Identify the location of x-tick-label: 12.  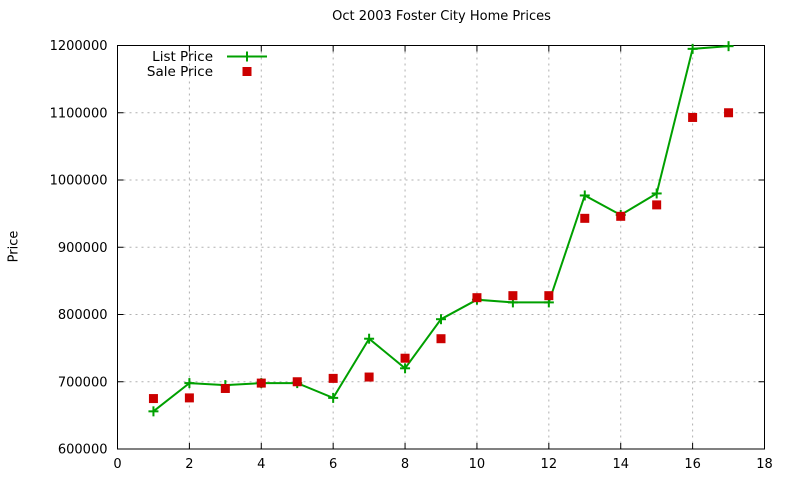
(549, 464).